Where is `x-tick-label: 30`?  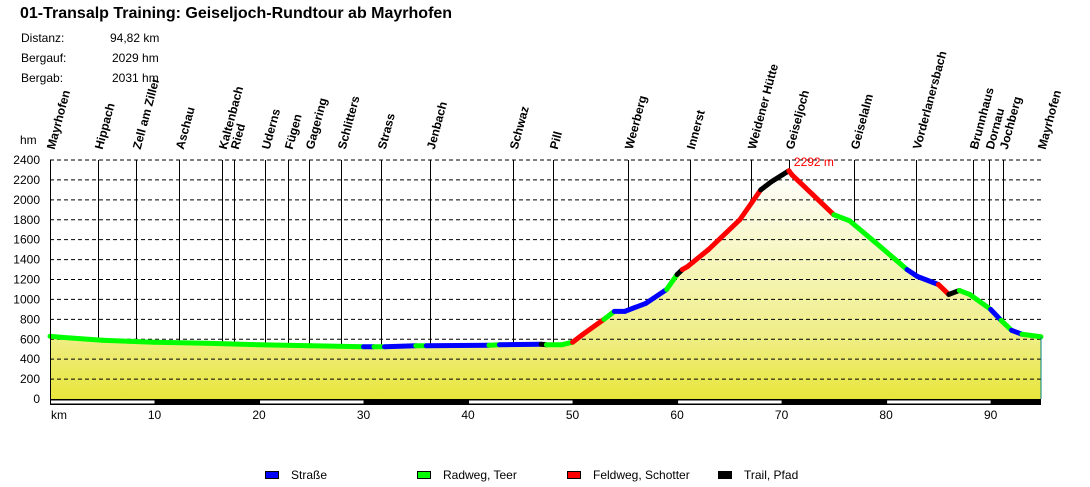 x-tick-label: 30 is located at coordinates (364, 415).